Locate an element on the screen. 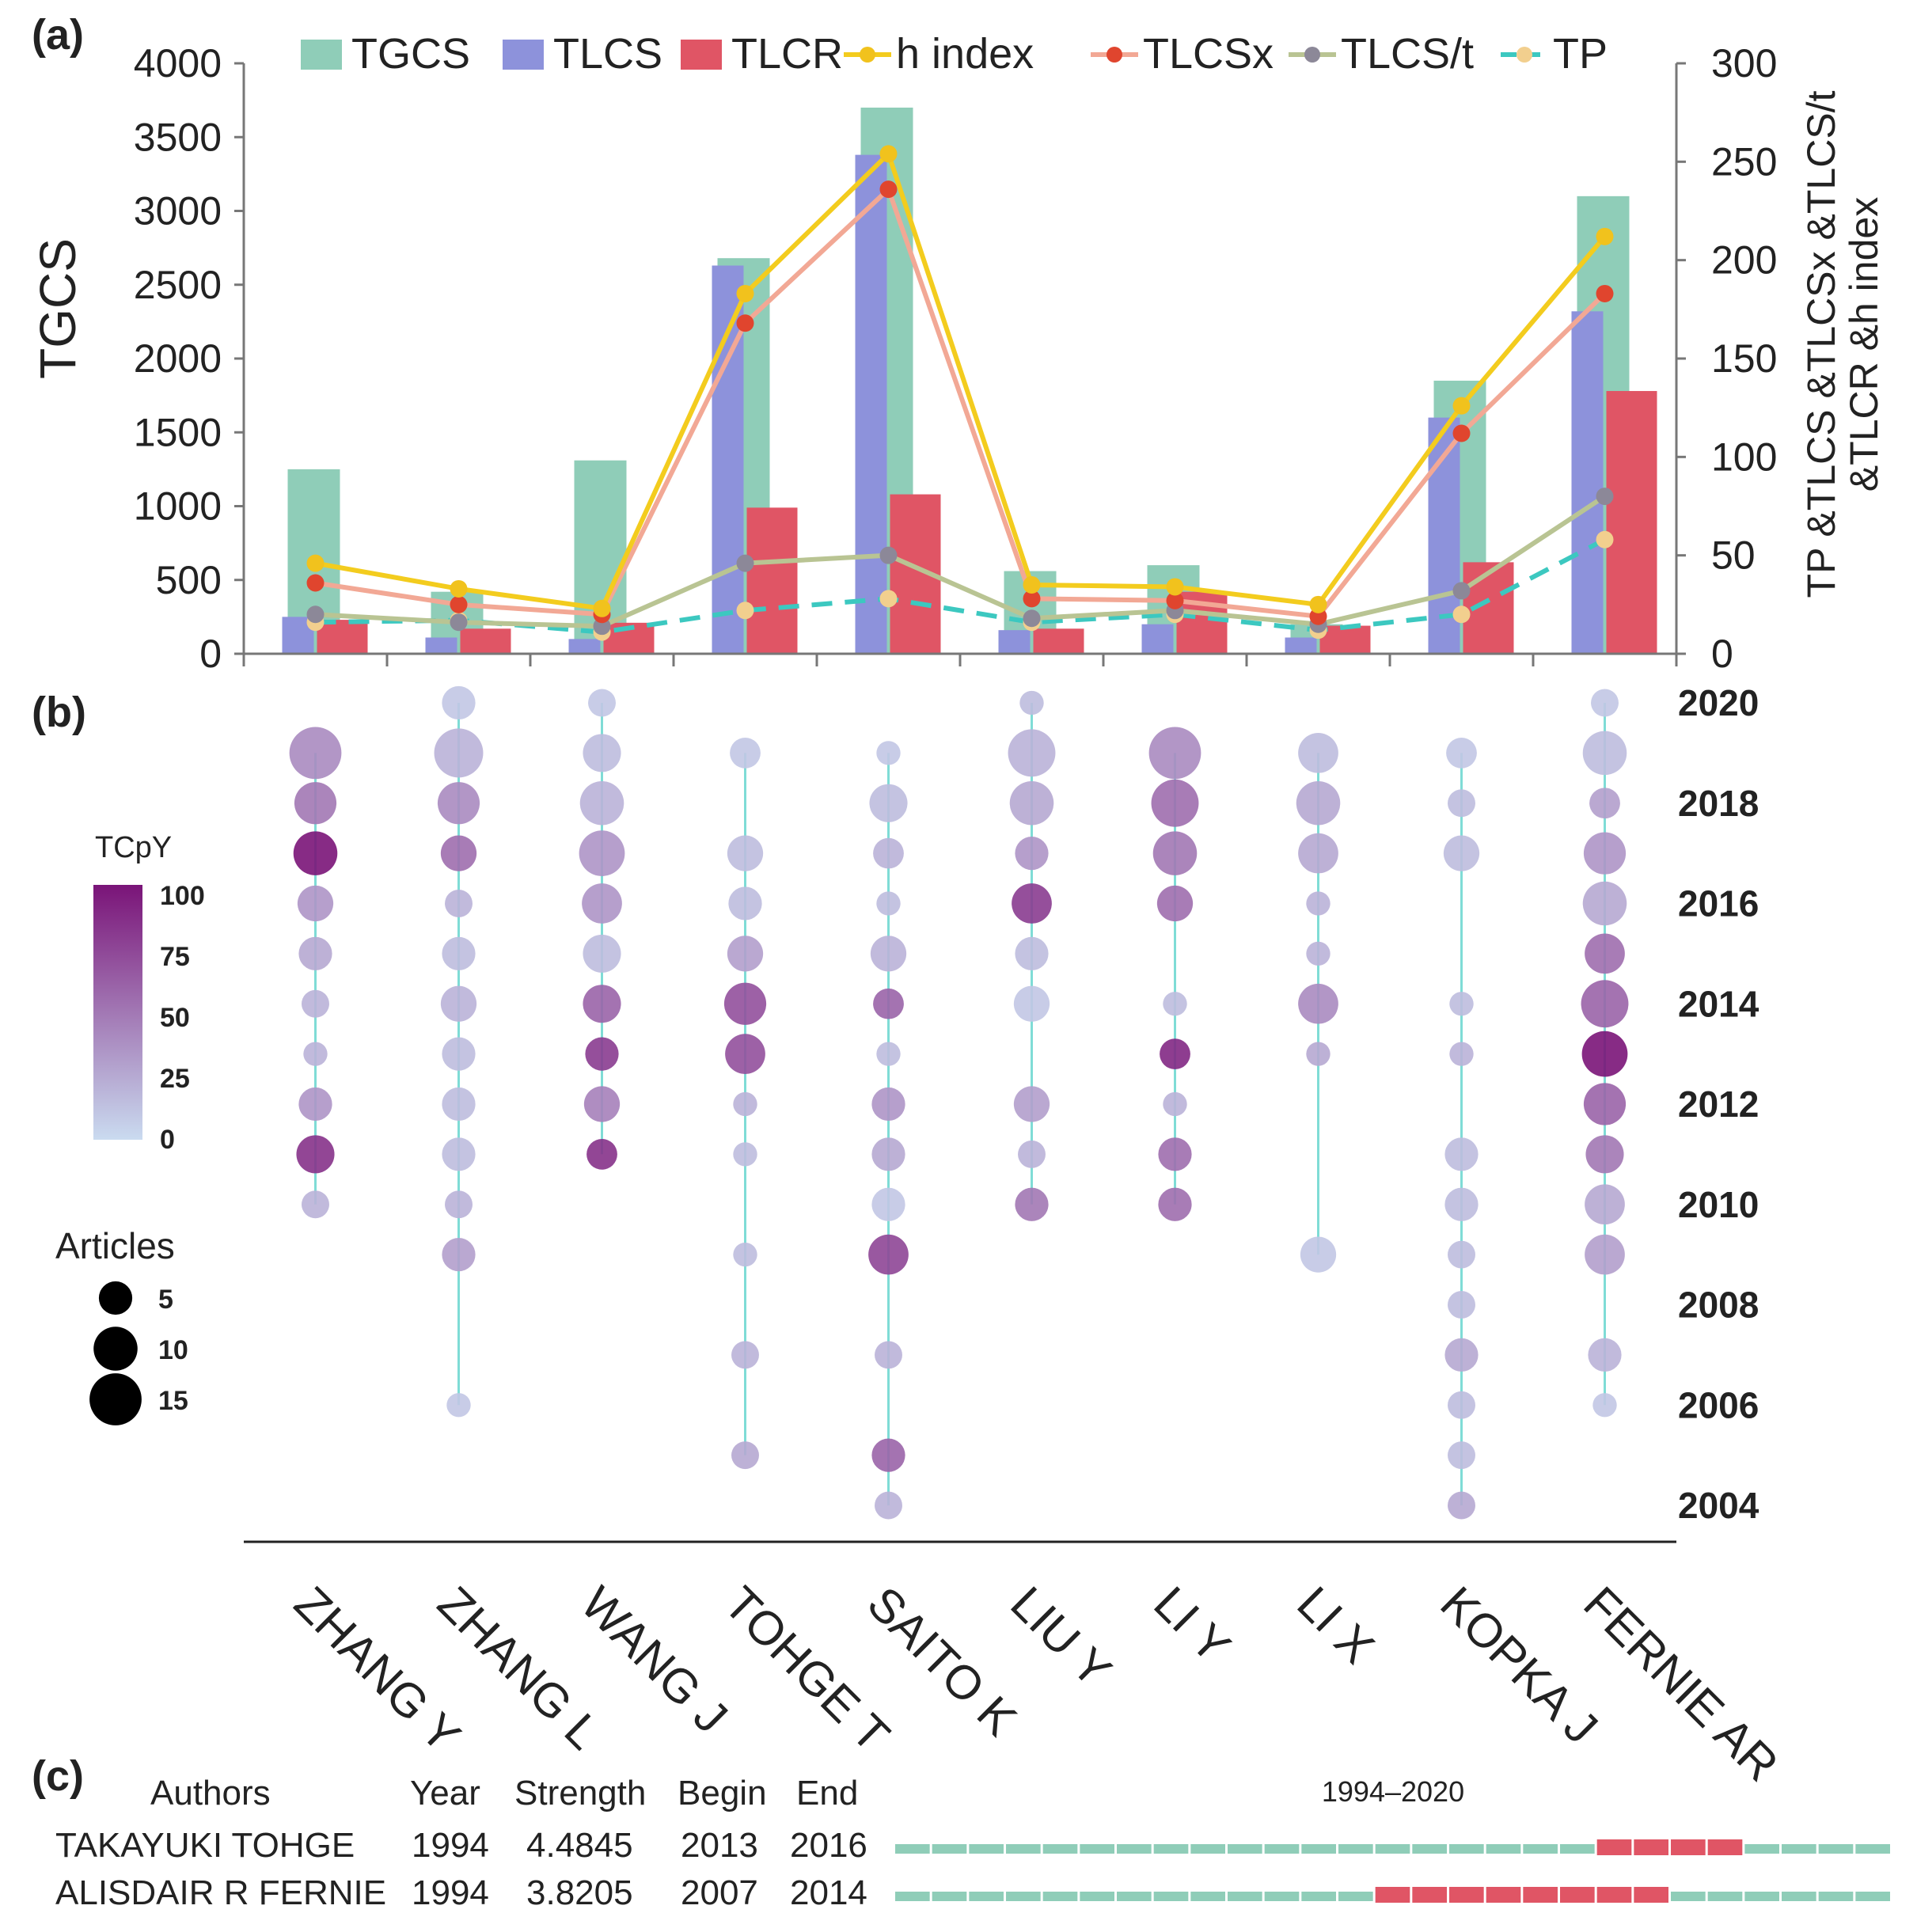  b-y-tick-label: 2014 is located at coordinates (1719, 1003).